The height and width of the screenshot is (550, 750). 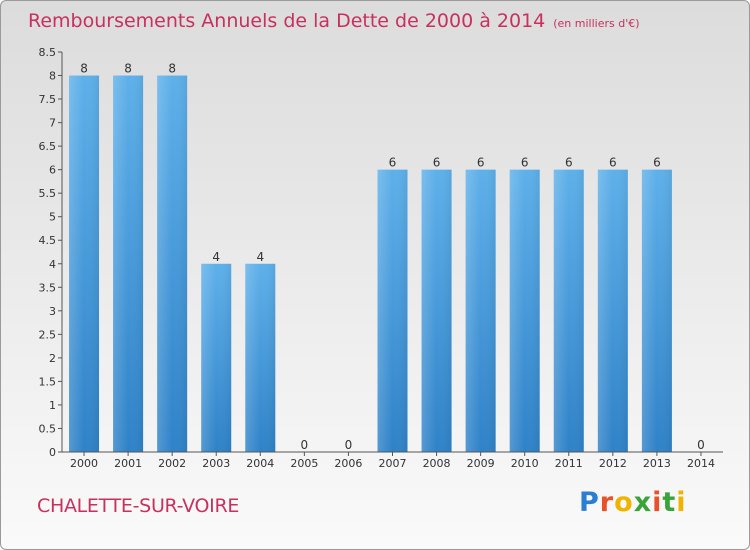 What do you see at coordinates (669, 502) in the screenshot?
I see `logo-letter: t` at bounding box center [669, 502].